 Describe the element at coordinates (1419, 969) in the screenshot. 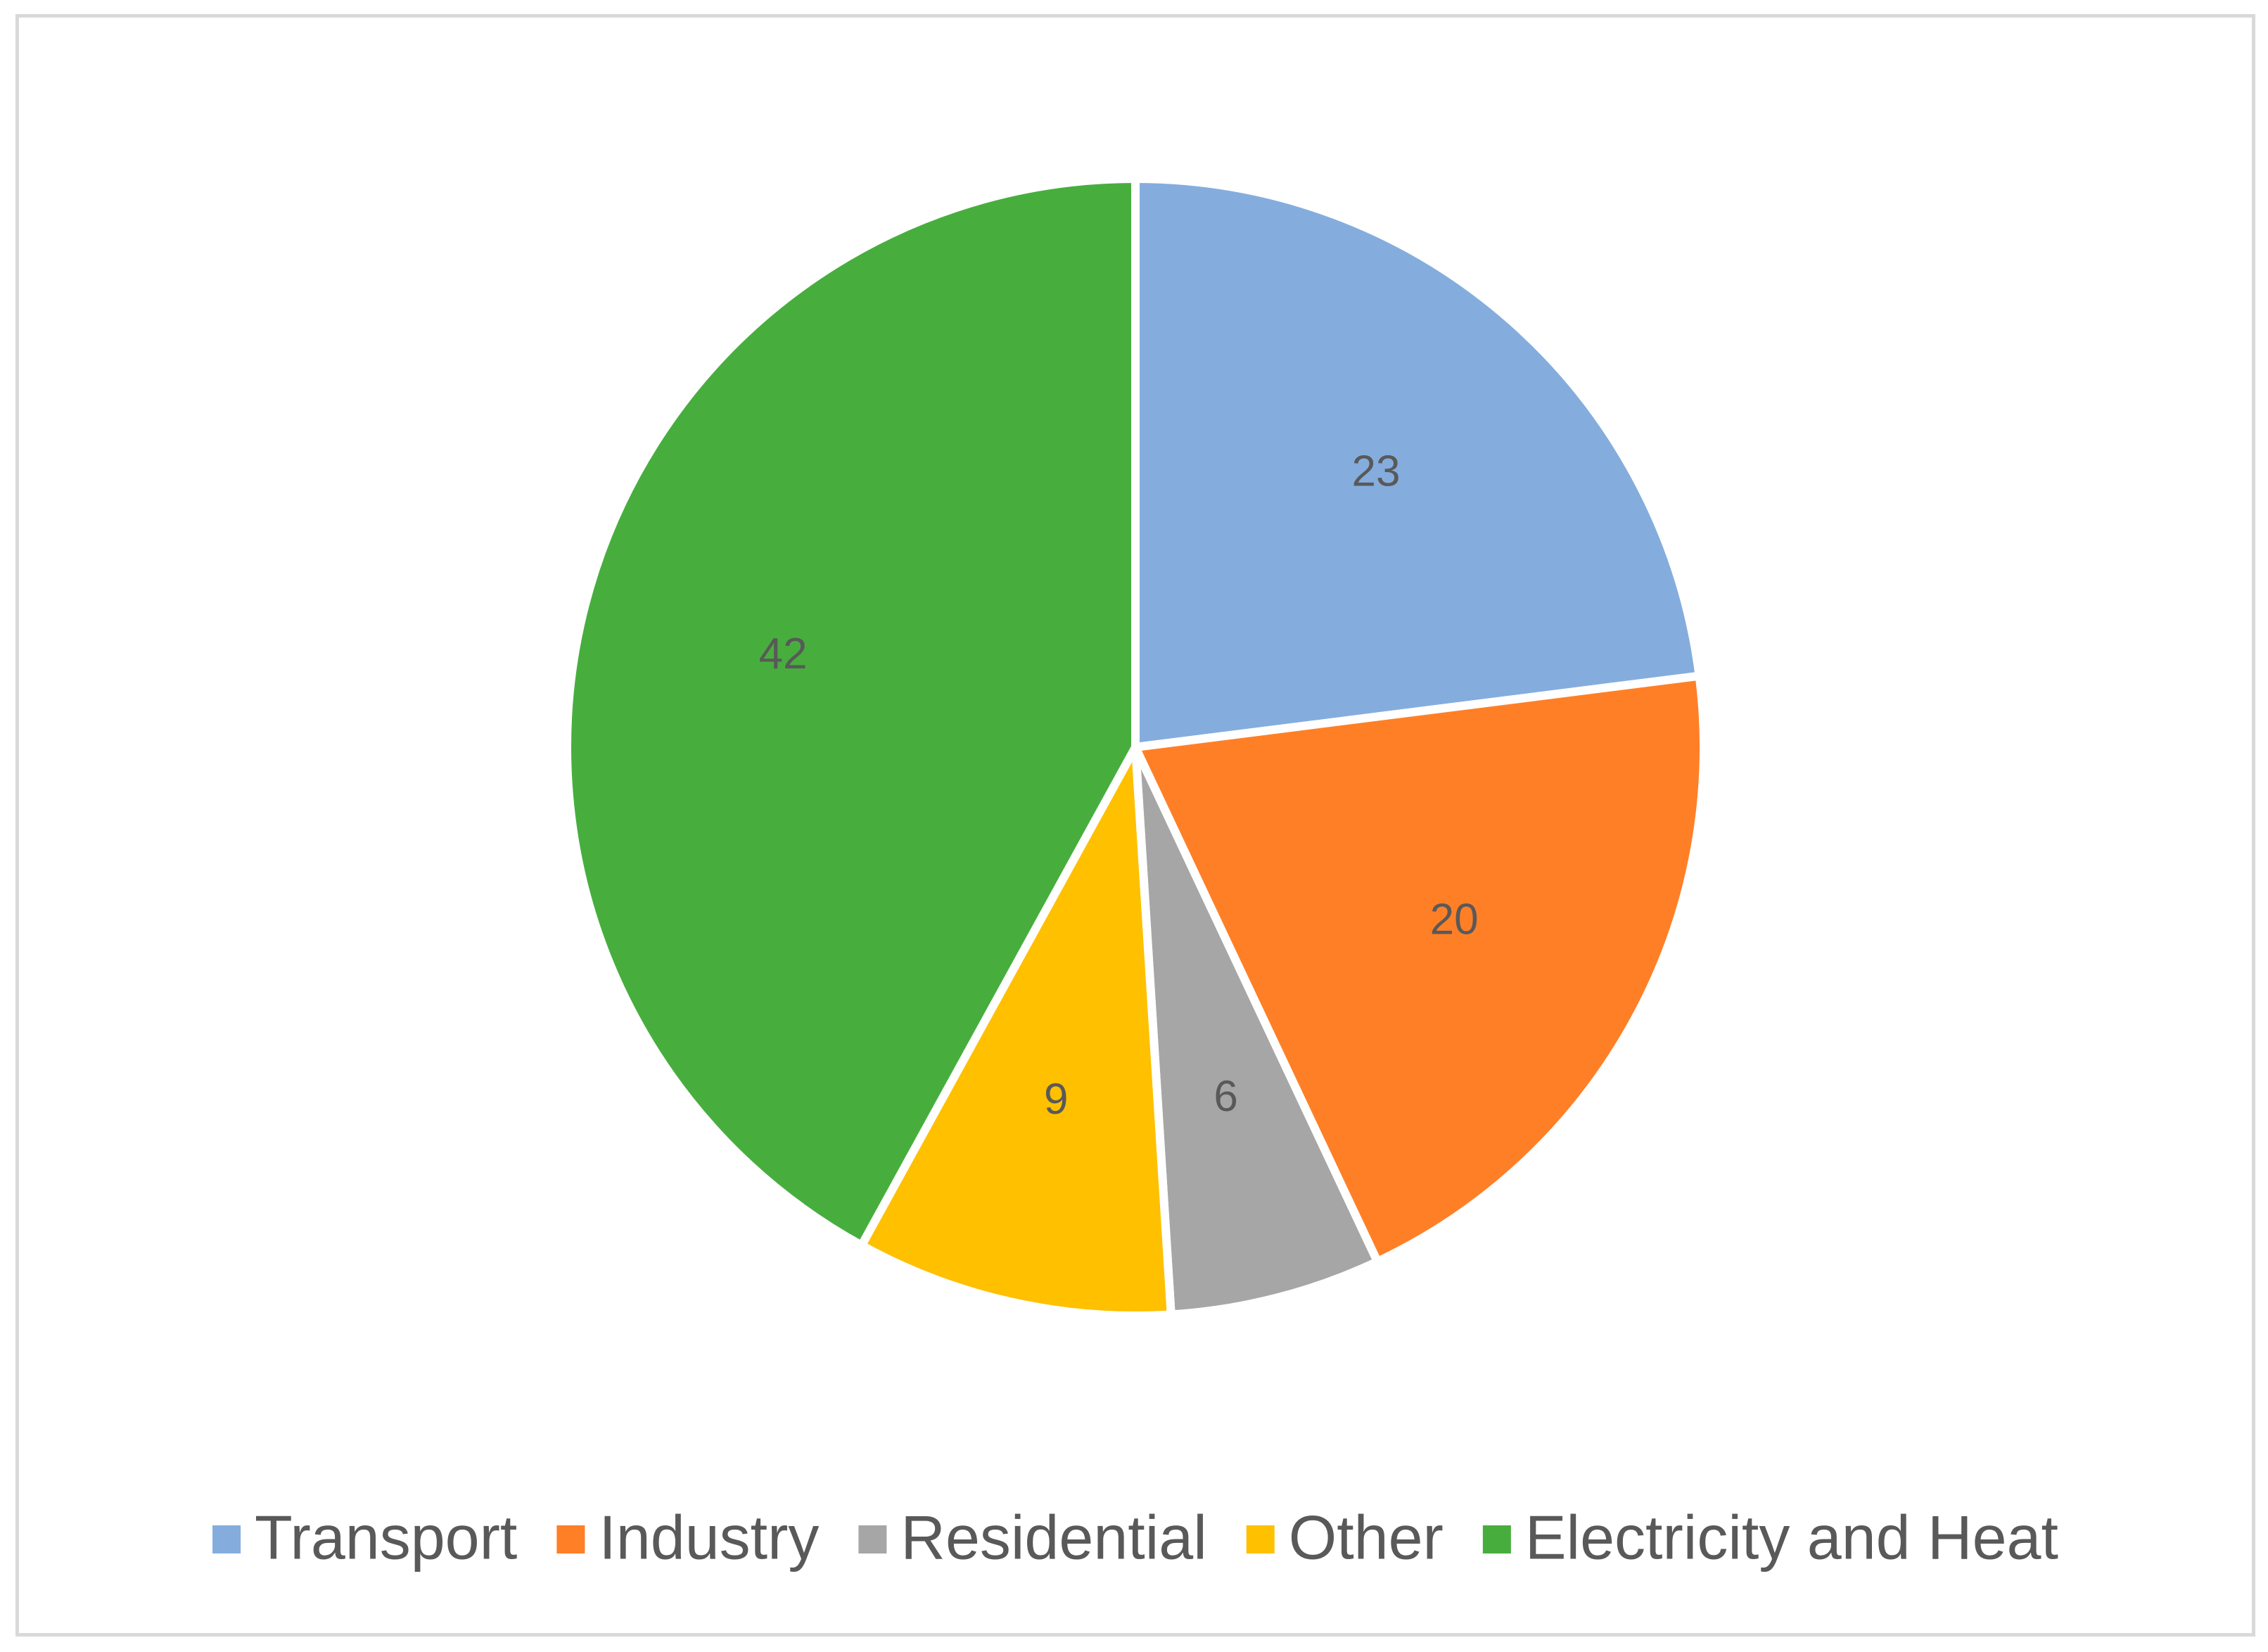

I see `pie-slice-industry` at that location.